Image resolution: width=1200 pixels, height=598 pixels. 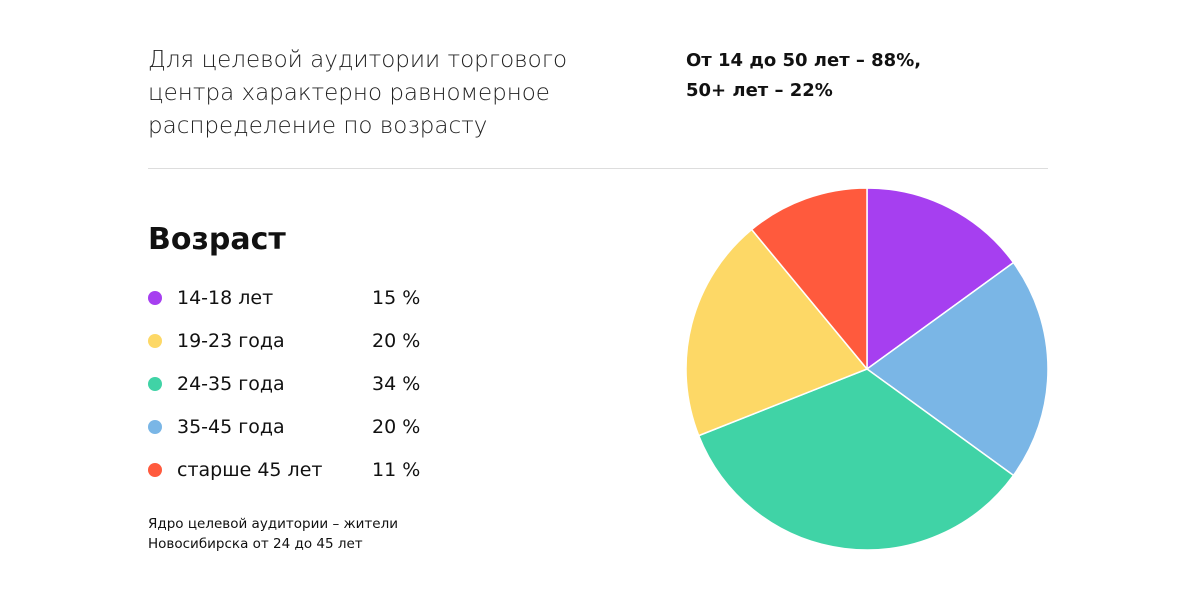 I want to click on legend-label: 14-18 лет, so click(x=225, y=298).